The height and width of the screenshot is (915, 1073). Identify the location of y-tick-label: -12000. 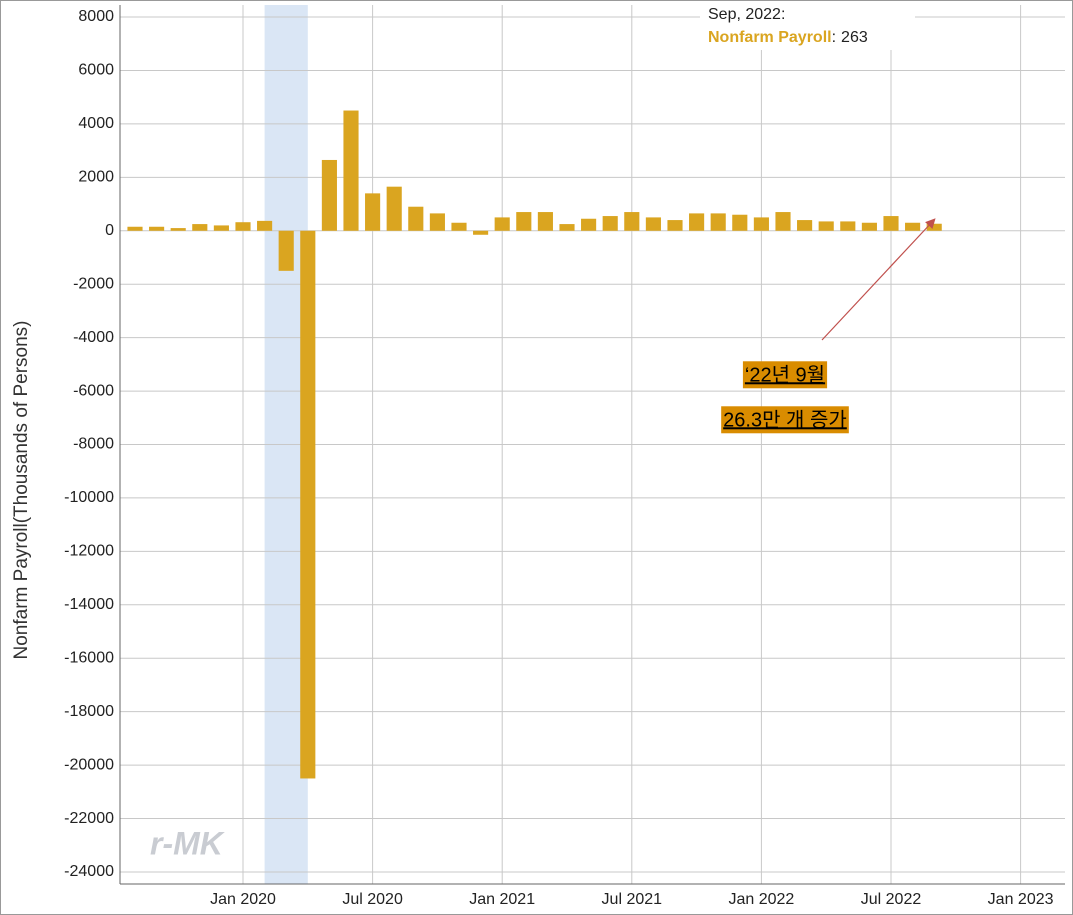
(89, 551).